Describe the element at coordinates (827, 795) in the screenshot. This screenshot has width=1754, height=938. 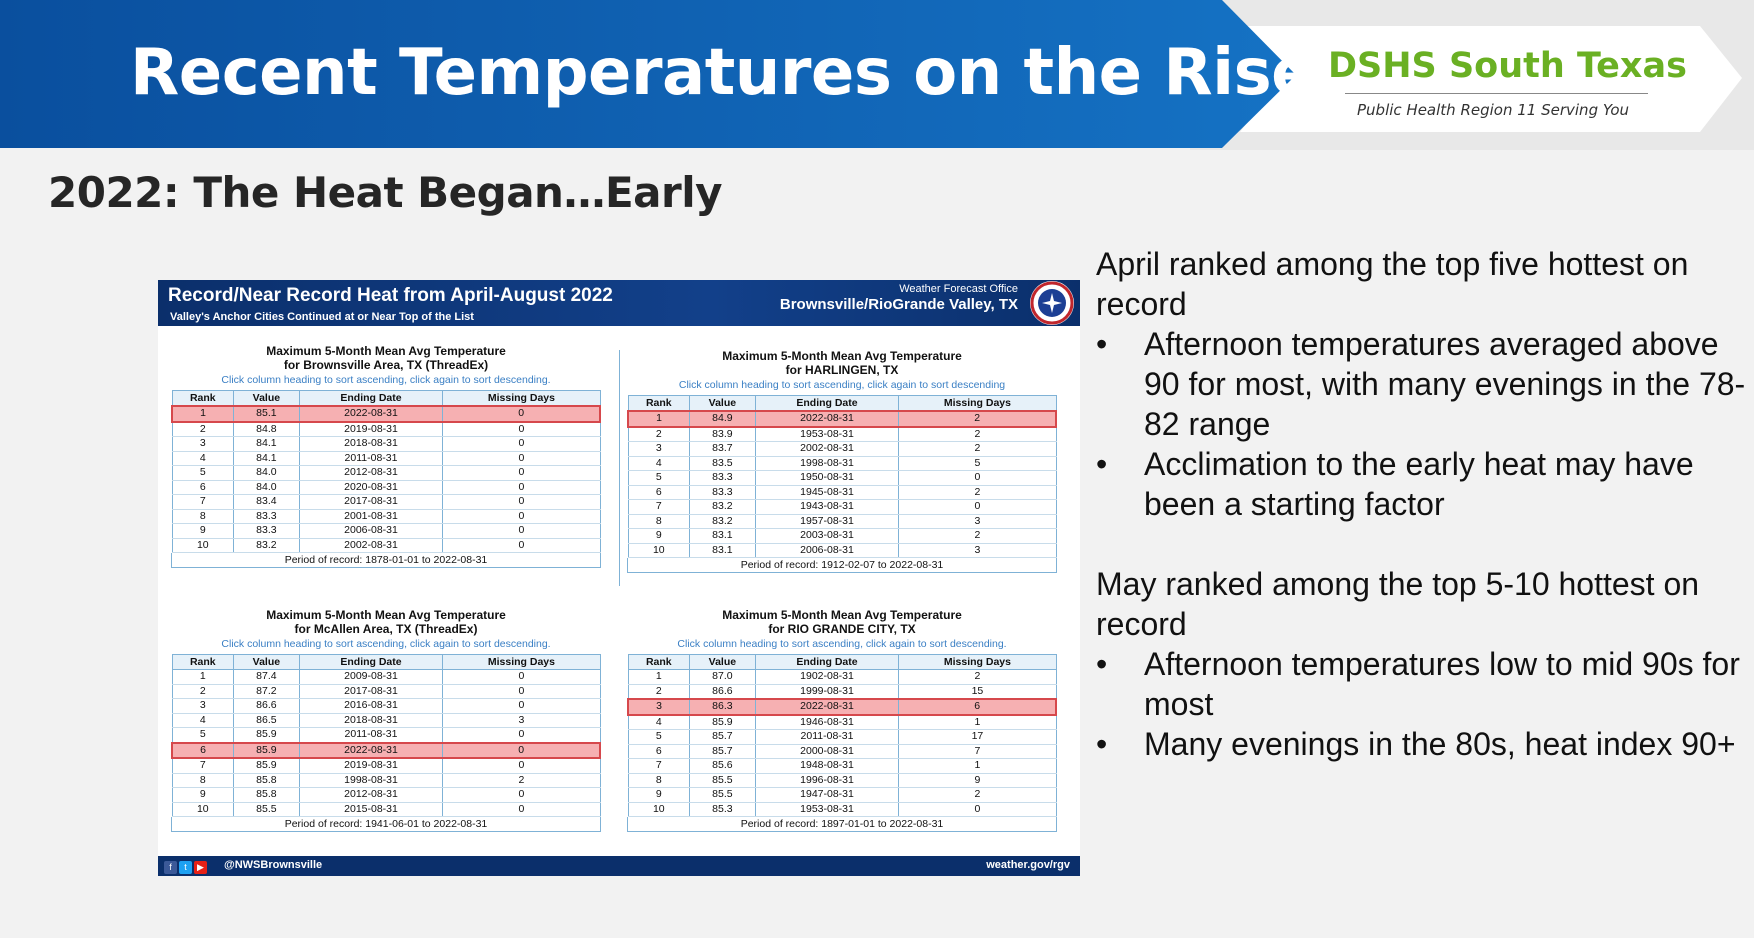
I see `table-cell: 1947-08-31` at that location.